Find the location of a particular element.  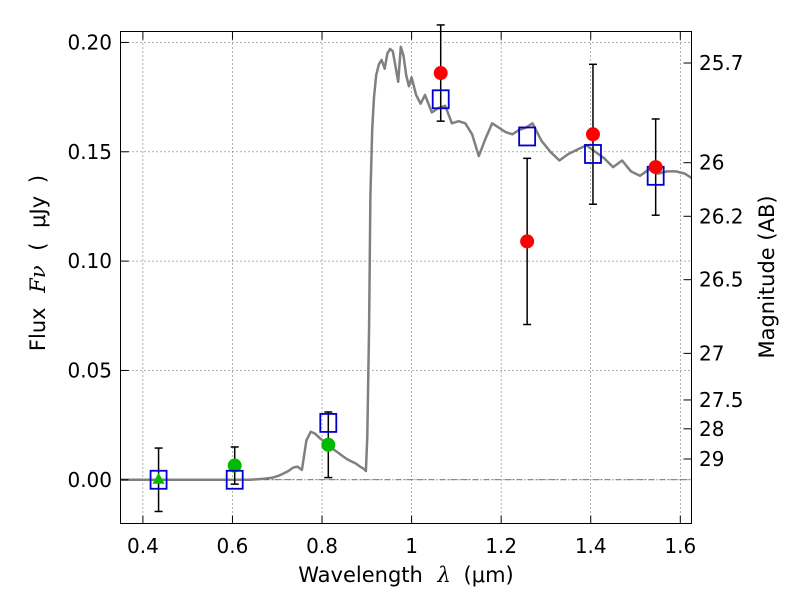

y-axis-label-close: ) is located at coordinates (38, 179).